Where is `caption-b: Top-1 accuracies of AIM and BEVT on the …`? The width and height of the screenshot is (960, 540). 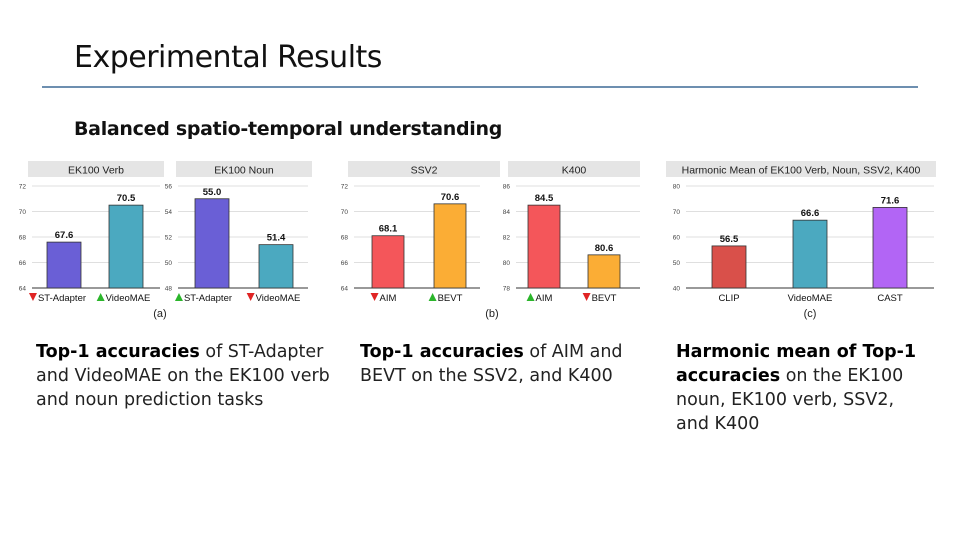 caption-b: Top-1 accuracies of AIM and BEVT on the … is located at coordinates (505, 364).